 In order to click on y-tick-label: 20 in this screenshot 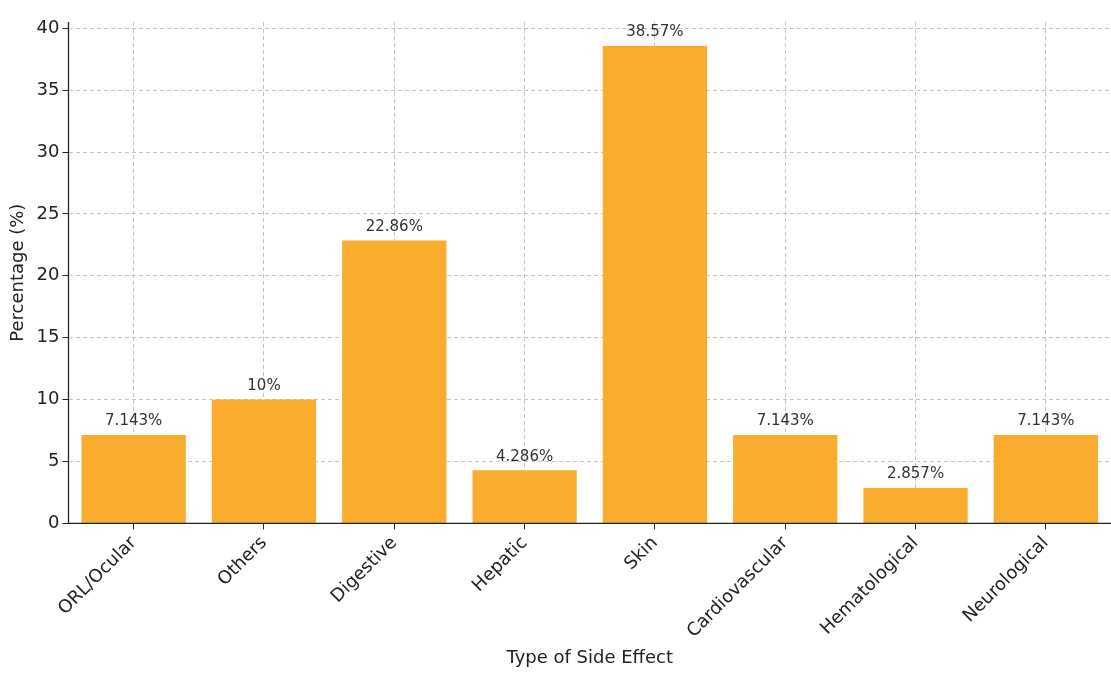, I will do `click(48, 274)`.